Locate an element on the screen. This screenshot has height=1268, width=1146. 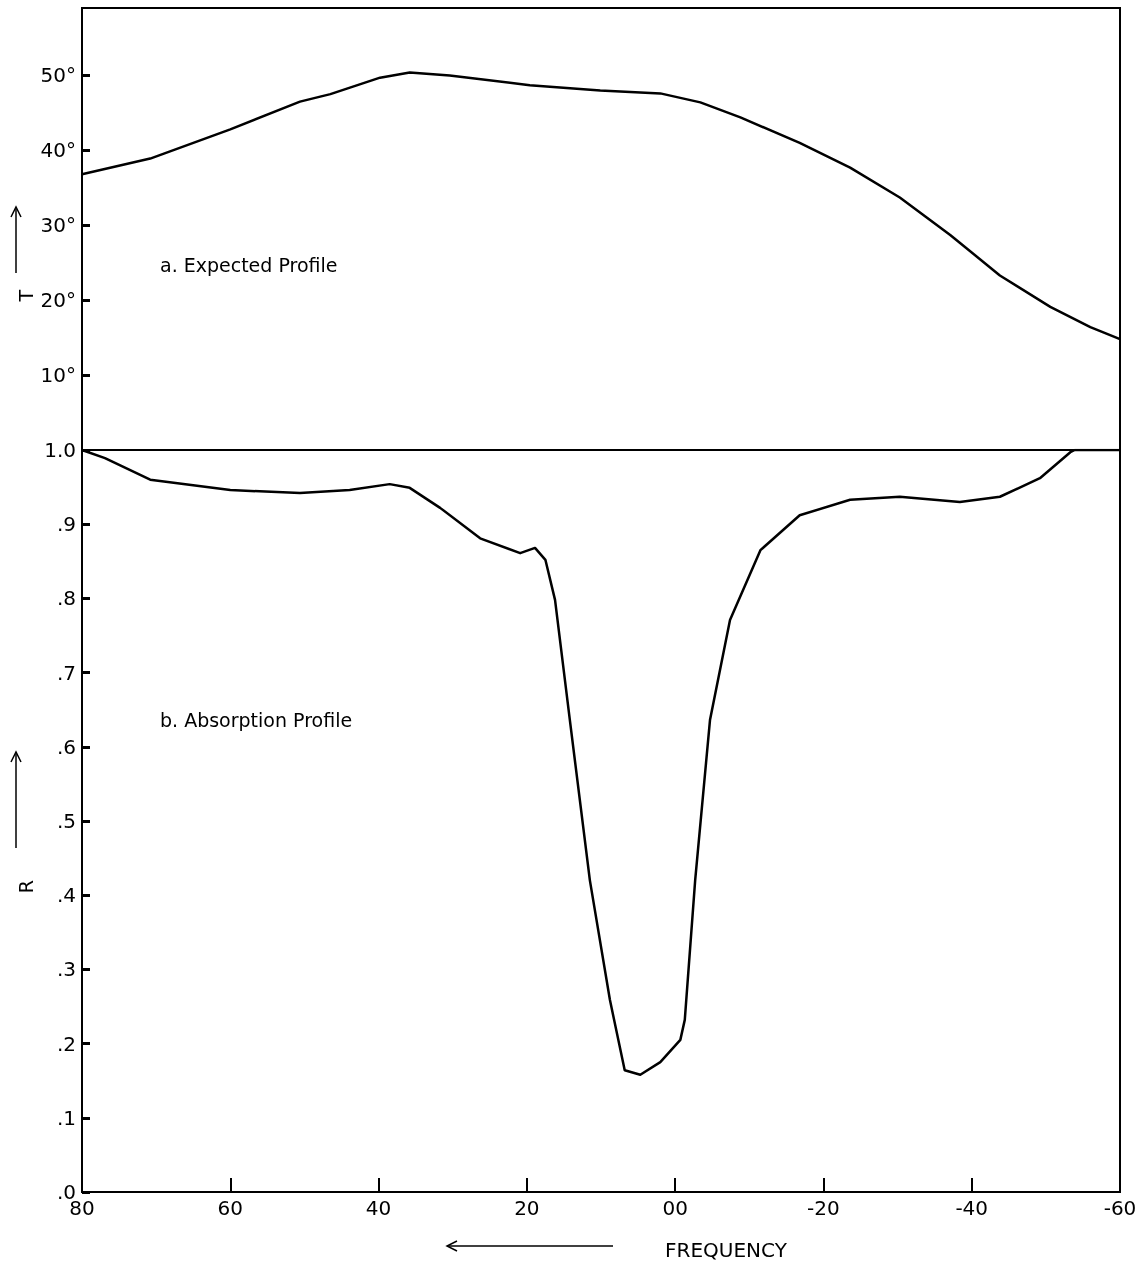
y-tick-label: .8 is located at coordinates (66, 598).